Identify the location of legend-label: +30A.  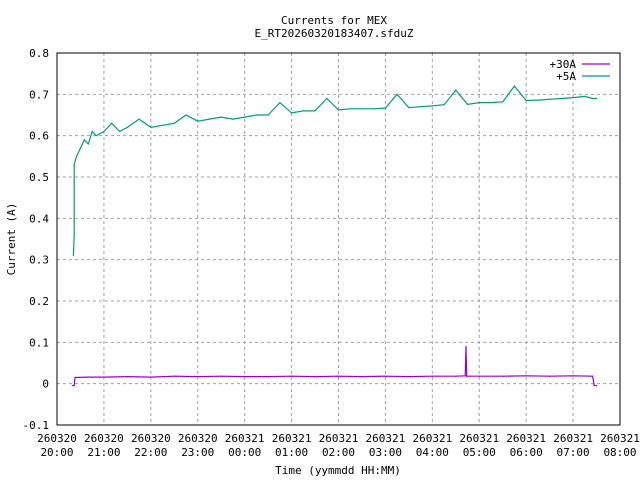
(563, 64).